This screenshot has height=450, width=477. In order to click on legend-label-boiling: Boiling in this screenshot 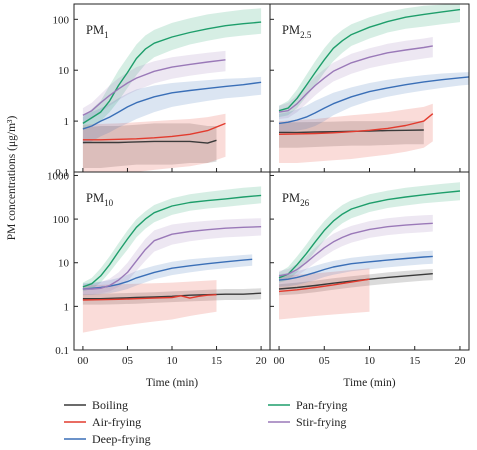, I will do `click(110, 405)`.